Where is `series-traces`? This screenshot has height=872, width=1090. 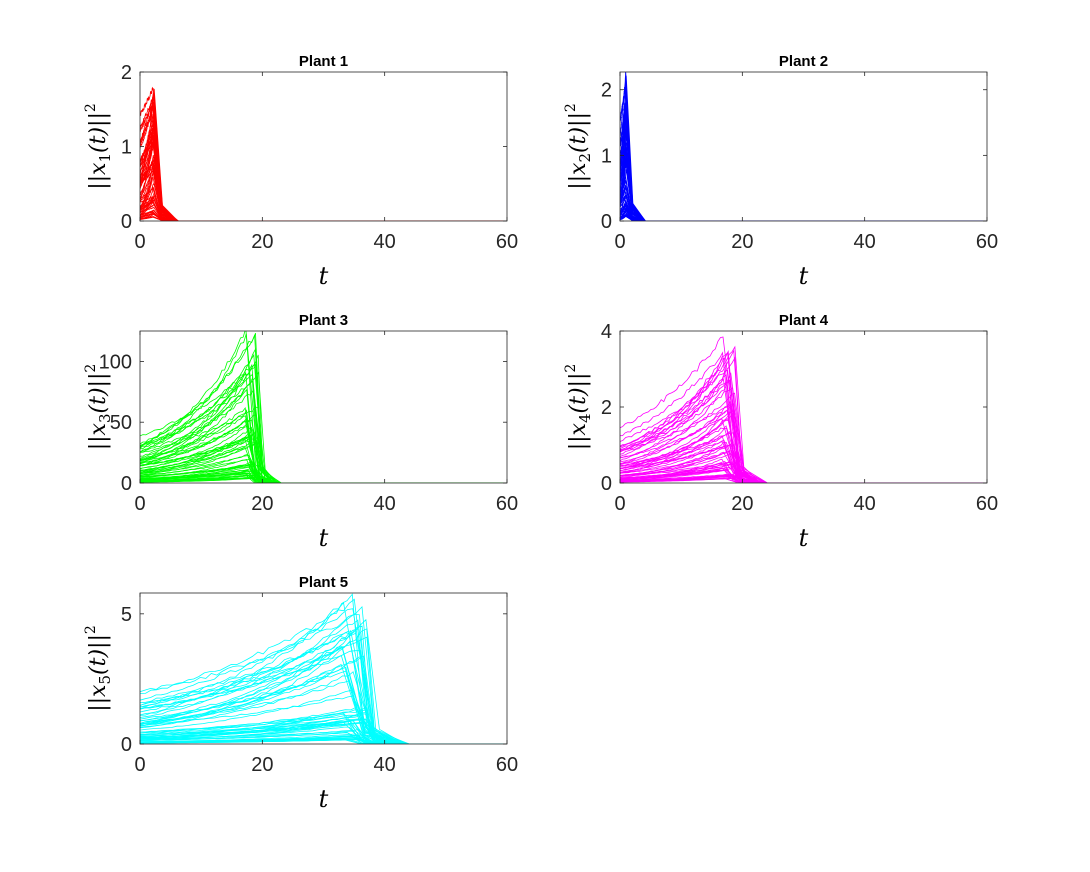 series-traces is located at coordinates (323, 668).